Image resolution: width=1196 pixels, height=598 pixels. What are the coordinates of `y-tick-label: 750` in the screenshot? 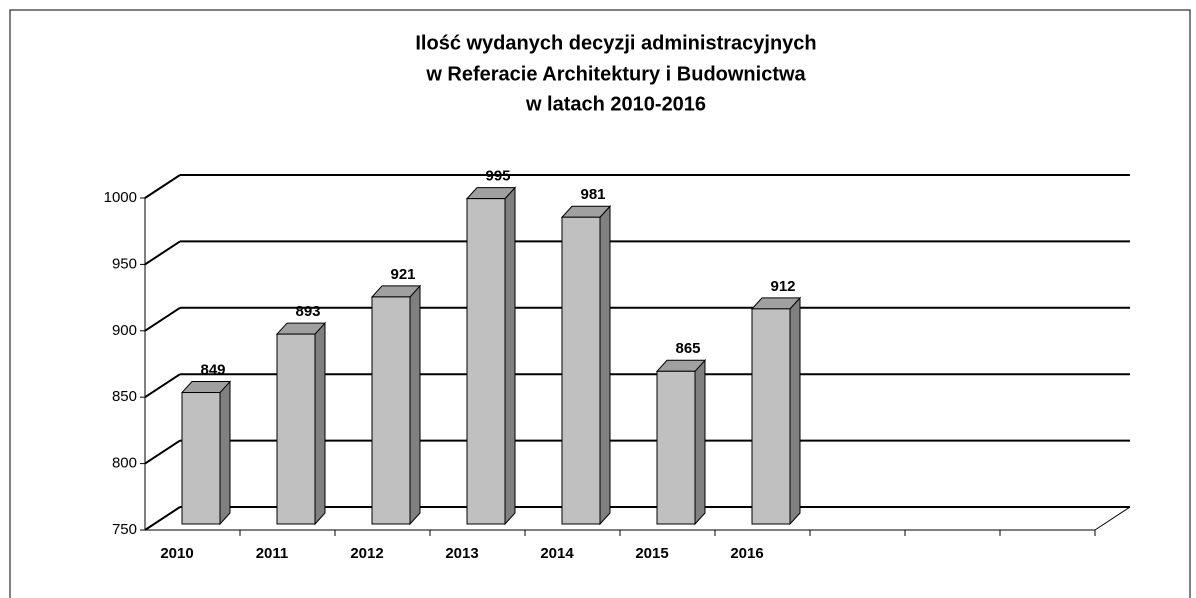 It's located at (124, 529).